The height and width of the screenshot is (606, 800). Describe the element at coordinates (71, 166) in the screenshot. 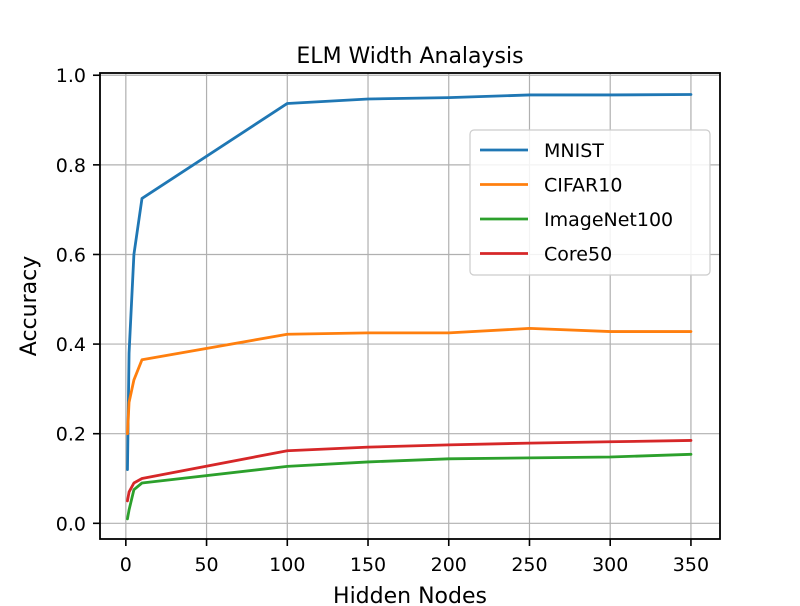

I see `y-tick-label: 0.8` at that location.